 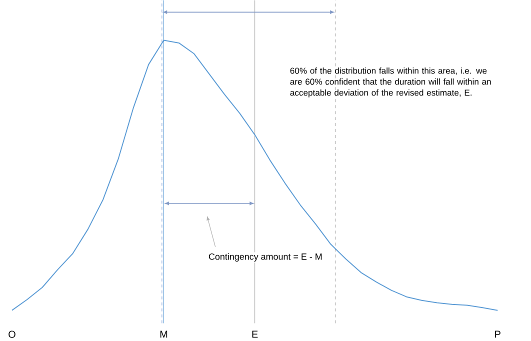 I want to click on x-tick-label: E, so click(x=255, y=334).